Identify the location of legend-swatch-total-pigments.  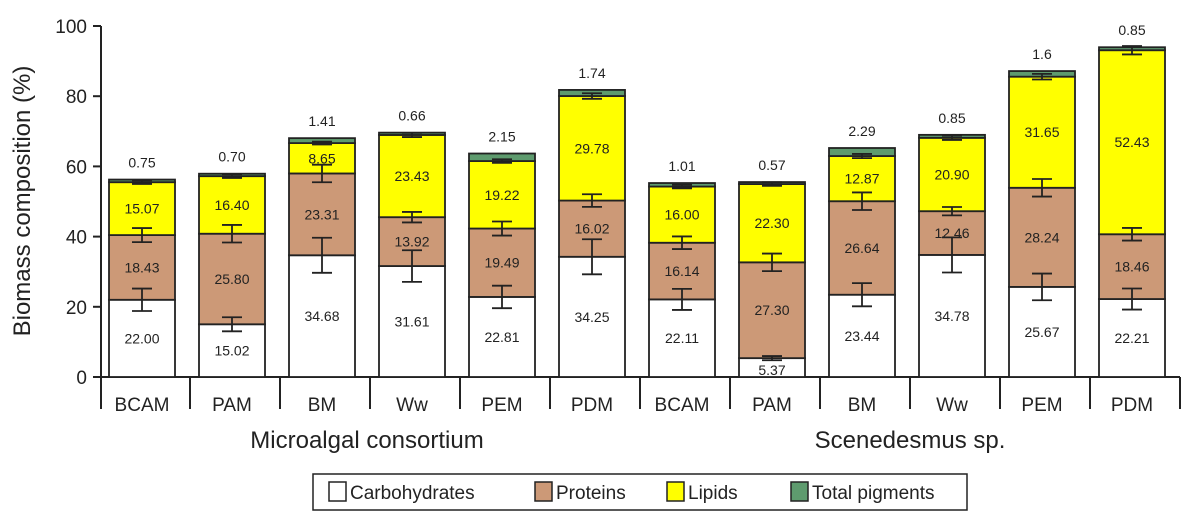
(799, 491).